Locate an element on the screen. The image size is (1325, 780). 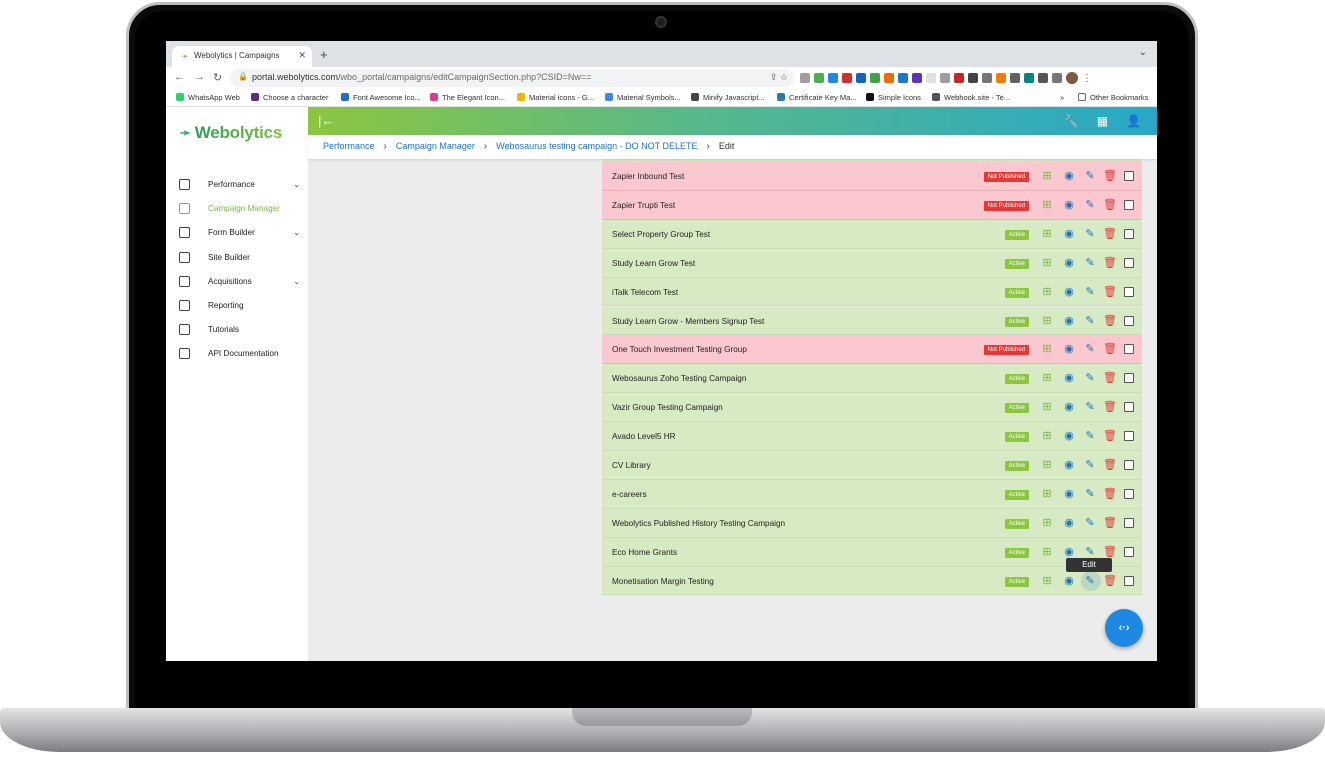
avatar is located at coordinates (1072, 78).